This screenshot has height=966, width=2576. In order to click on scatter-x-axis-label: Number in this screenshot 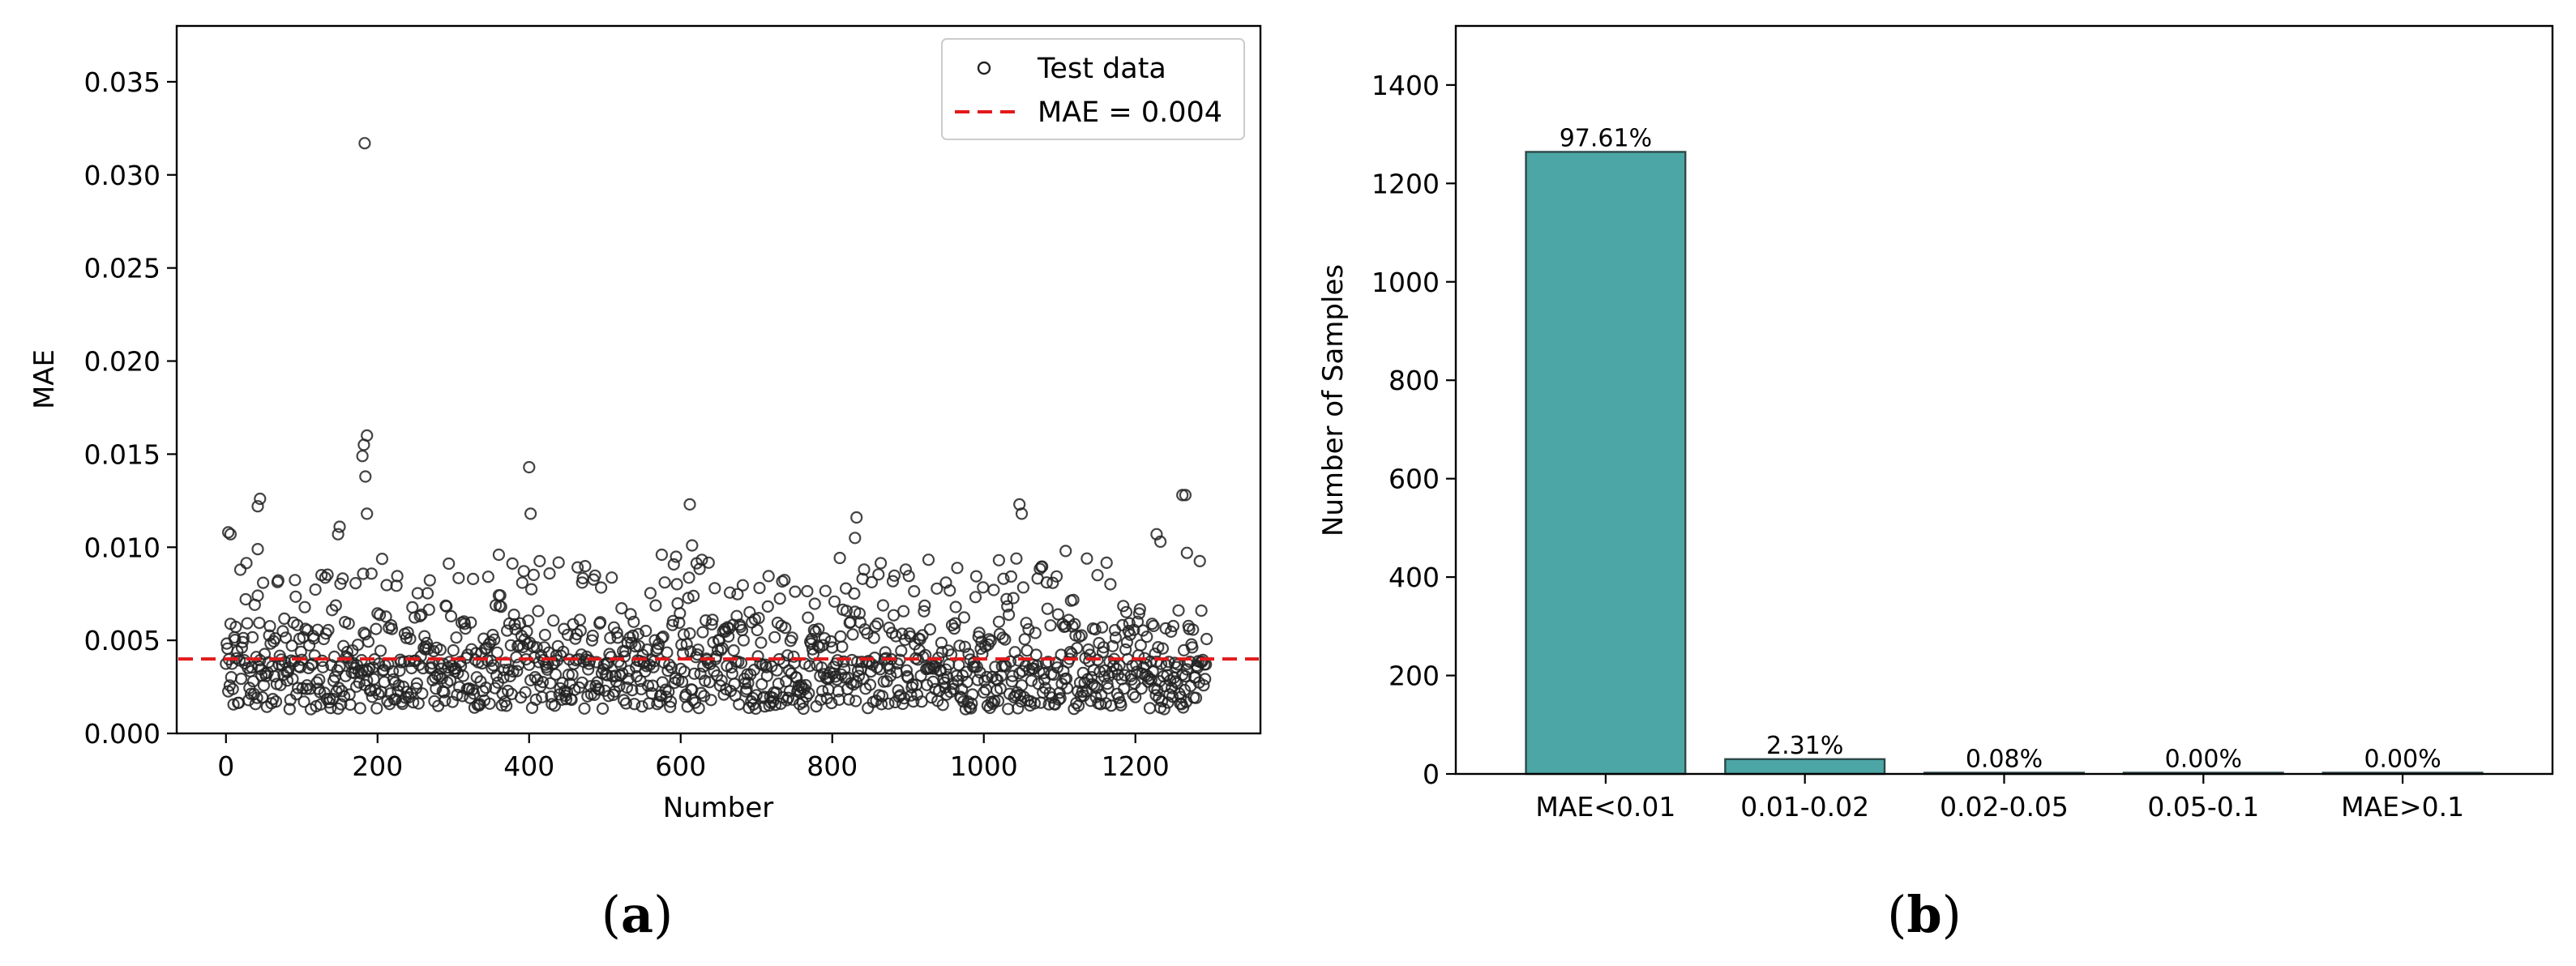, I will do `click(718, 808)`.